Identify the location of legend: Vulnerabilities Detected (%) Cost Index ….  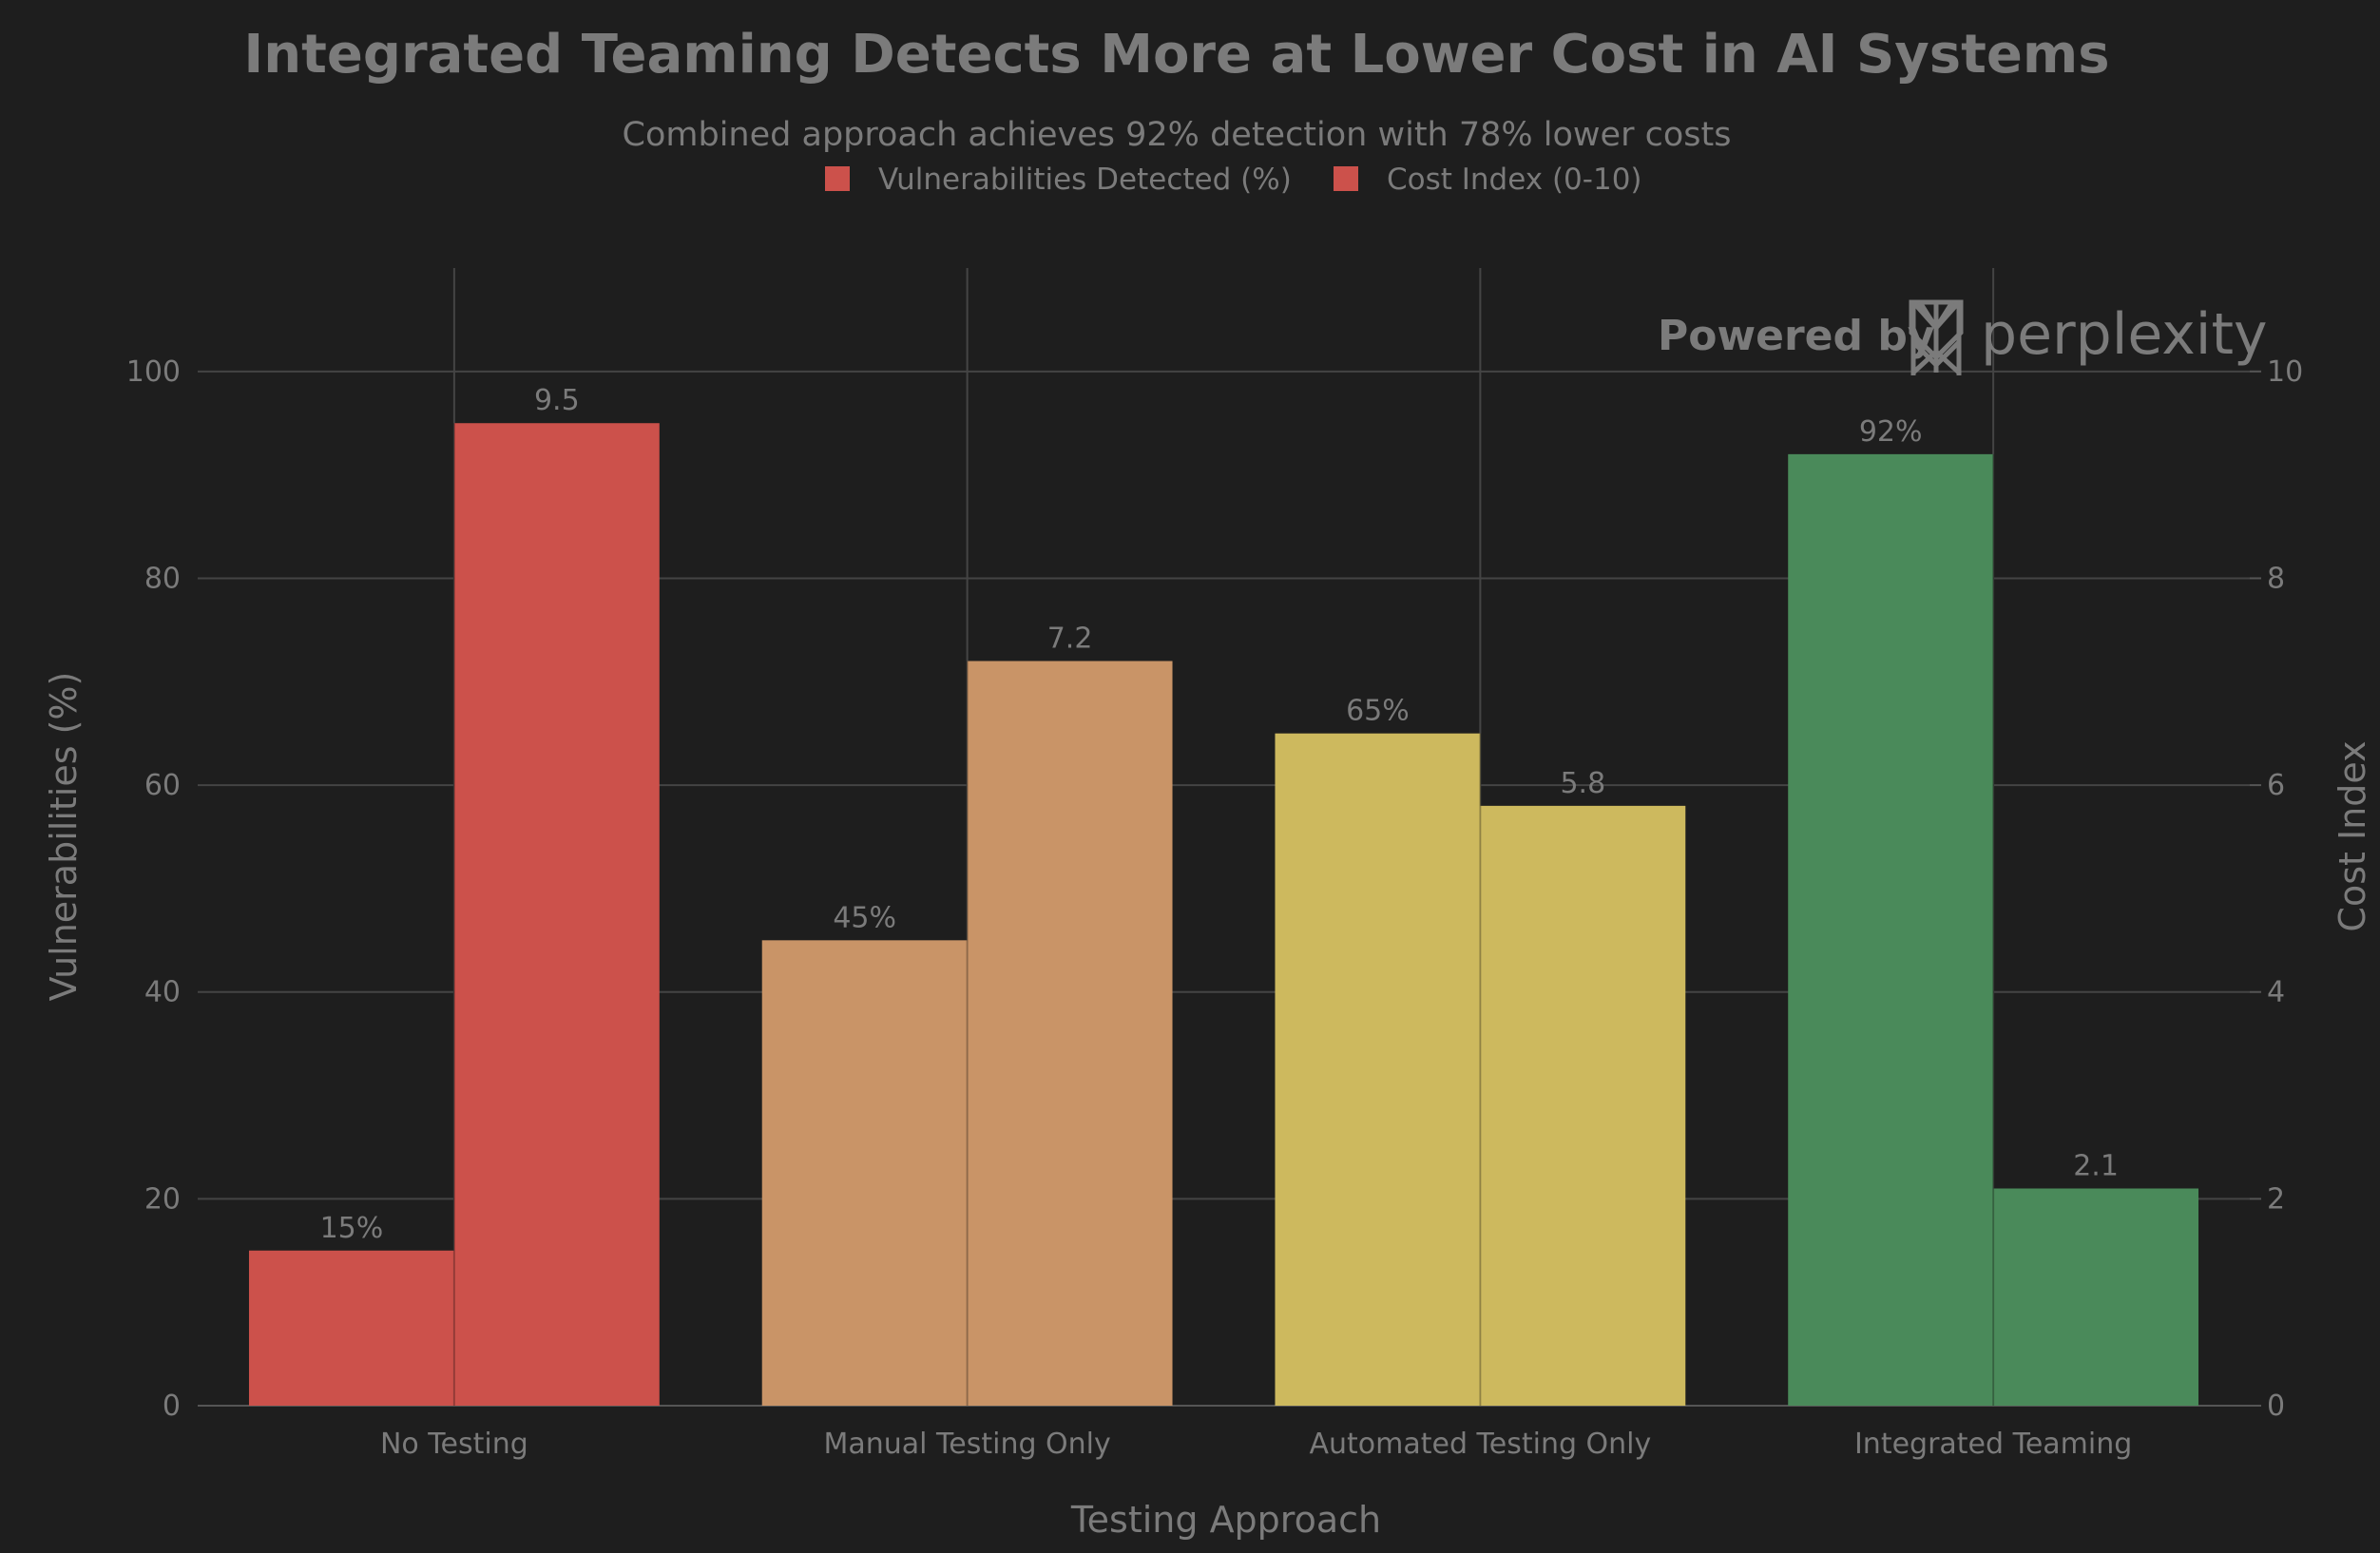
(1233, 180).